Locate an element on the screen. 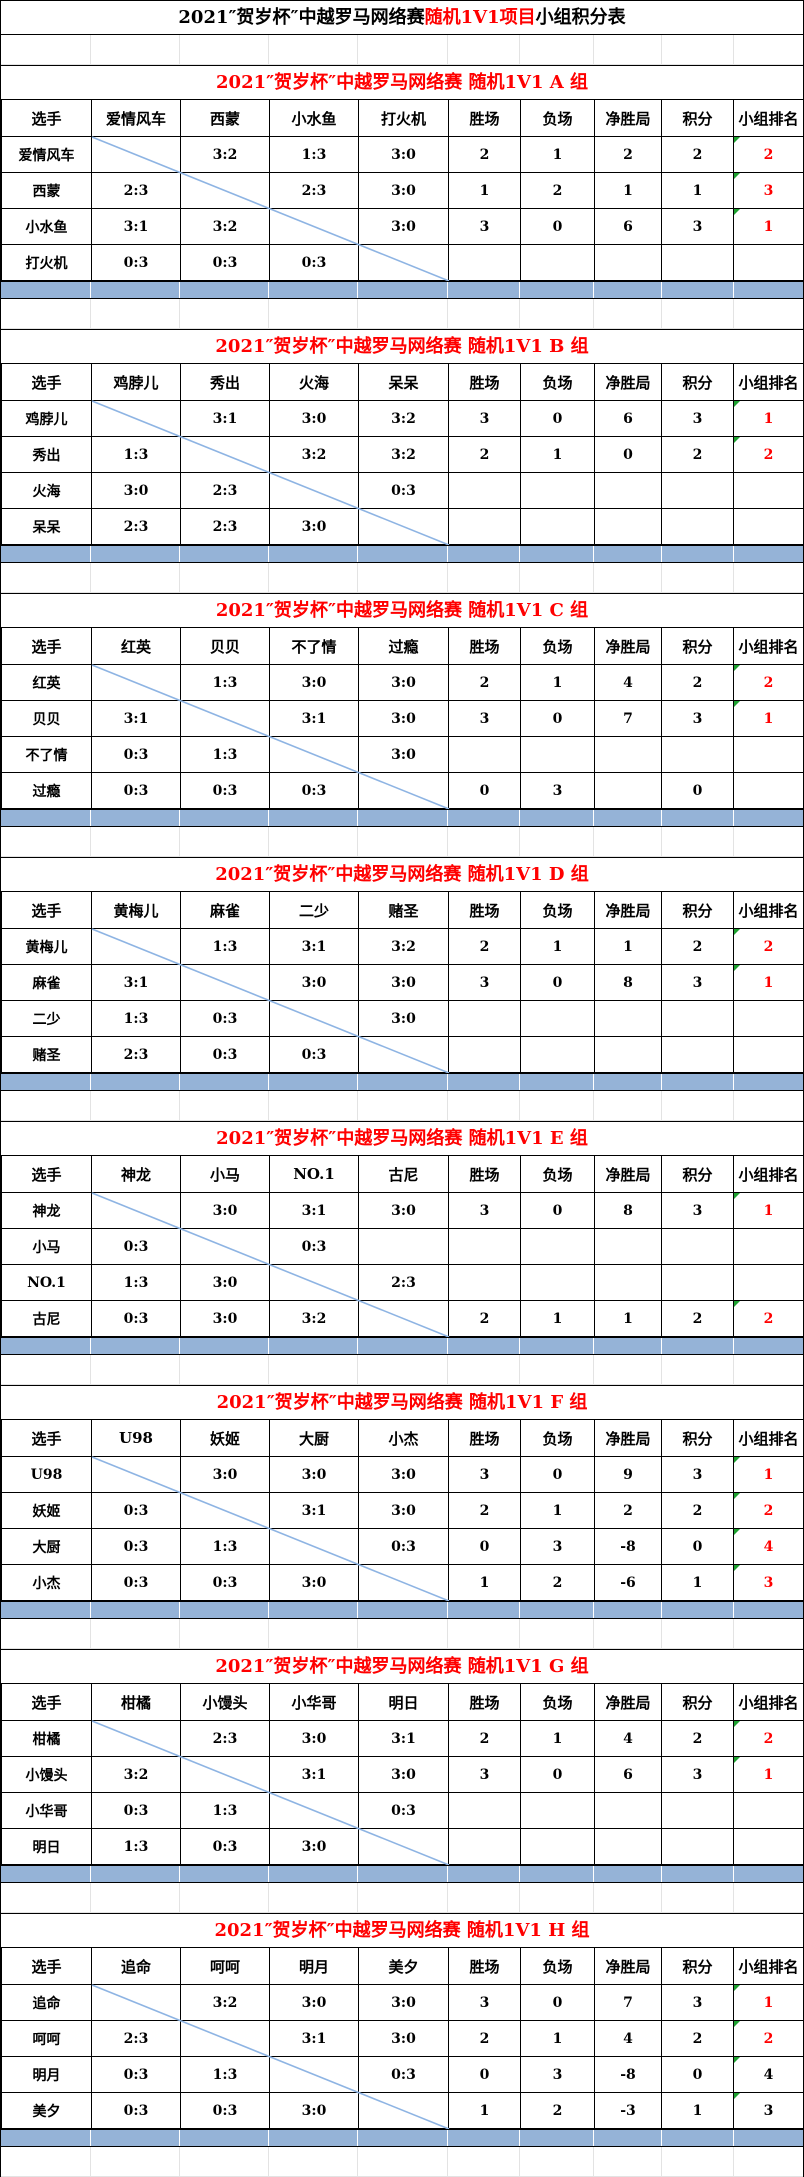  player-name-cell: 二少 is located at coordinates (46, 1018).